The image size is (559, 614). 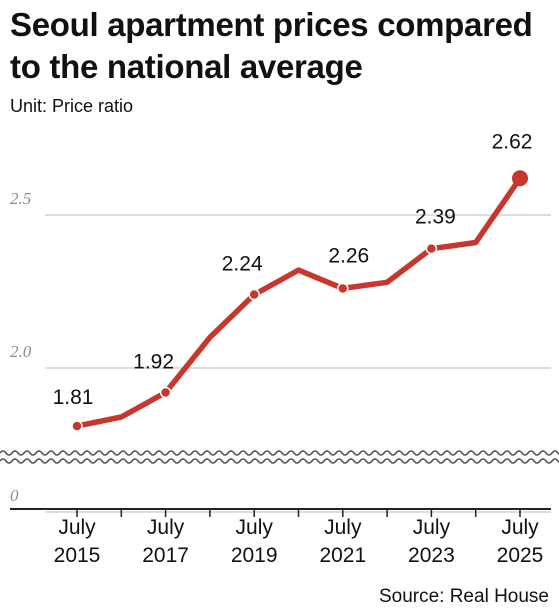 I want to click on data-label: 1.81, so click(x=73, y=397).